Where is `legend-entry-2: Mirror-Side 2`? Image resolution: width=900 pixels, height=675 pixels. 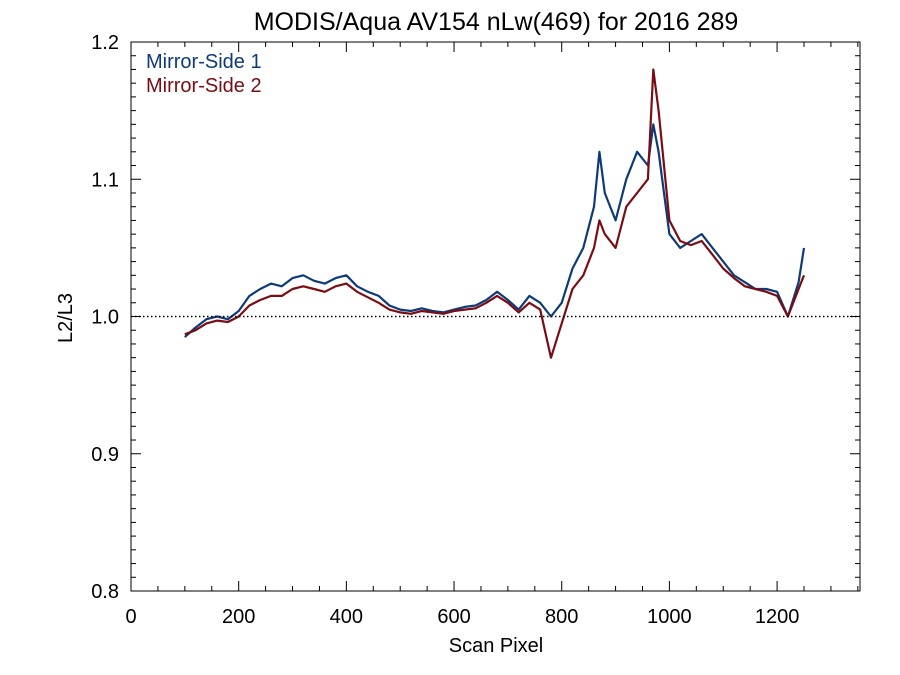
legend-entry-2: Mirror-Side 2 is located at coordinates (204, 86).